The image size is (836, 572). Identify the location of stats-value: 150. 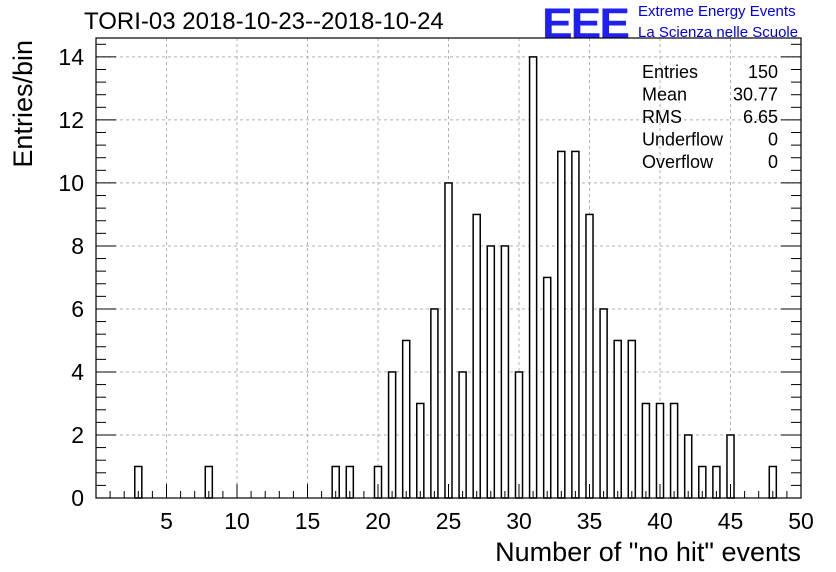
(763, 72).